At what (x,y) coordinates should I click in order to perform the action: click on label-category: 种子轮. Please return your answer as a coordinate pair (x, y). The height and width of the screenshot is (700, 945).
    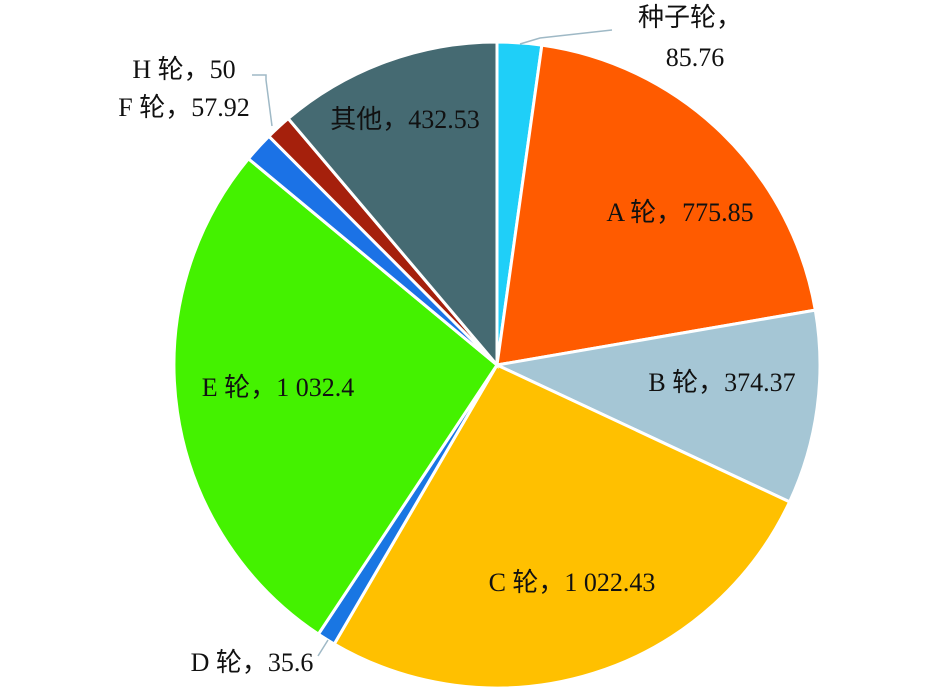
    Looking at the image, I should click on (677, 17).